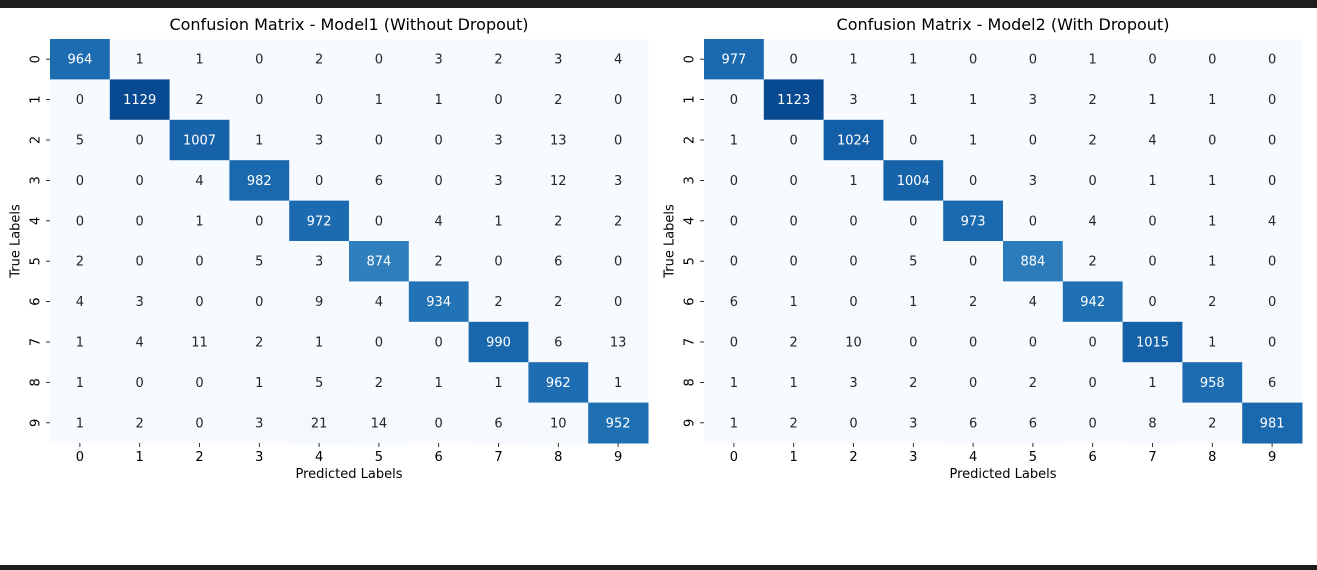 The height and width of the screenshot is (570, 1317). I want to click on cell-value-label: 990, so click(498, 343).